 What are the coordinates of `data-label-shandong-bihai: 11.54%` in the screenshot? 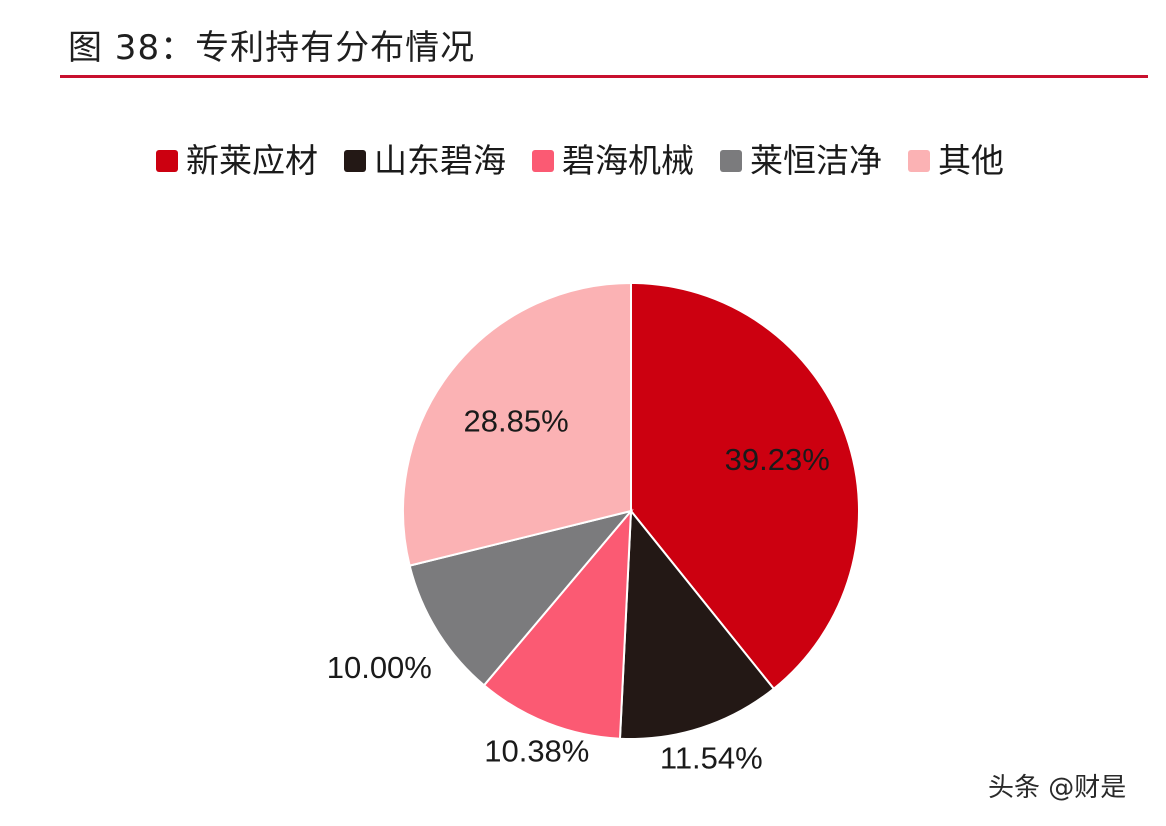 It's located at (711, 758).